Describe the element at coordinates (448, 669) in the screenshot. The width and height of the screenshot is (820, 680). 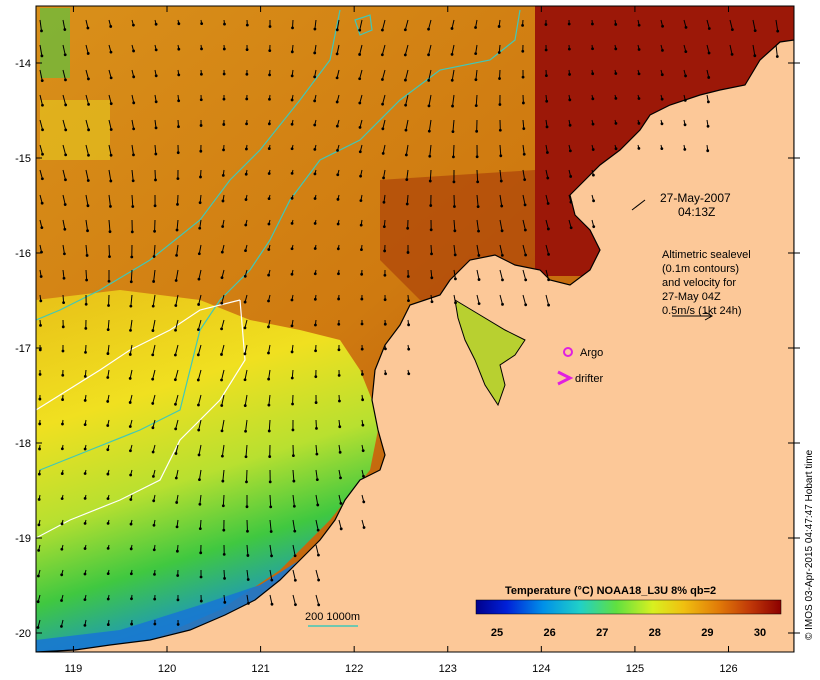
I see `lon-tick-label: 123` at that location.